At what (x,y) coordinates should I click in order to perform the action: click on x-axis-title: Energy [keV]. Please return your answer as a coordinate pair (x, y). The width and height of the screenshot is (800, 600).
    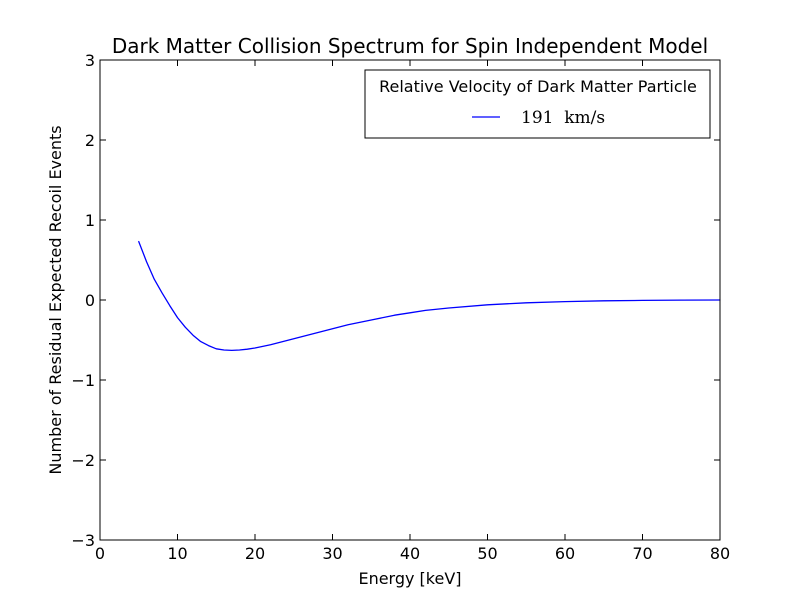
    Looking at the image, I should click on (409, 578).